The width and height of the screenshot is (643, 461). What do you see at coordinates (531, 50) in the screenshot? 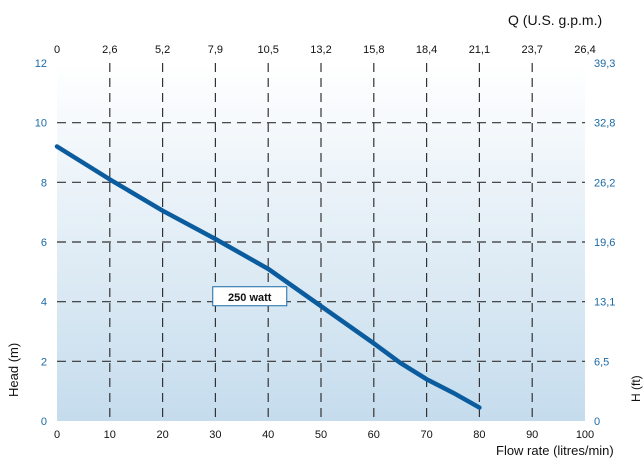
I see `top-tick-label: 23,7` at bounding box center [531, 50].